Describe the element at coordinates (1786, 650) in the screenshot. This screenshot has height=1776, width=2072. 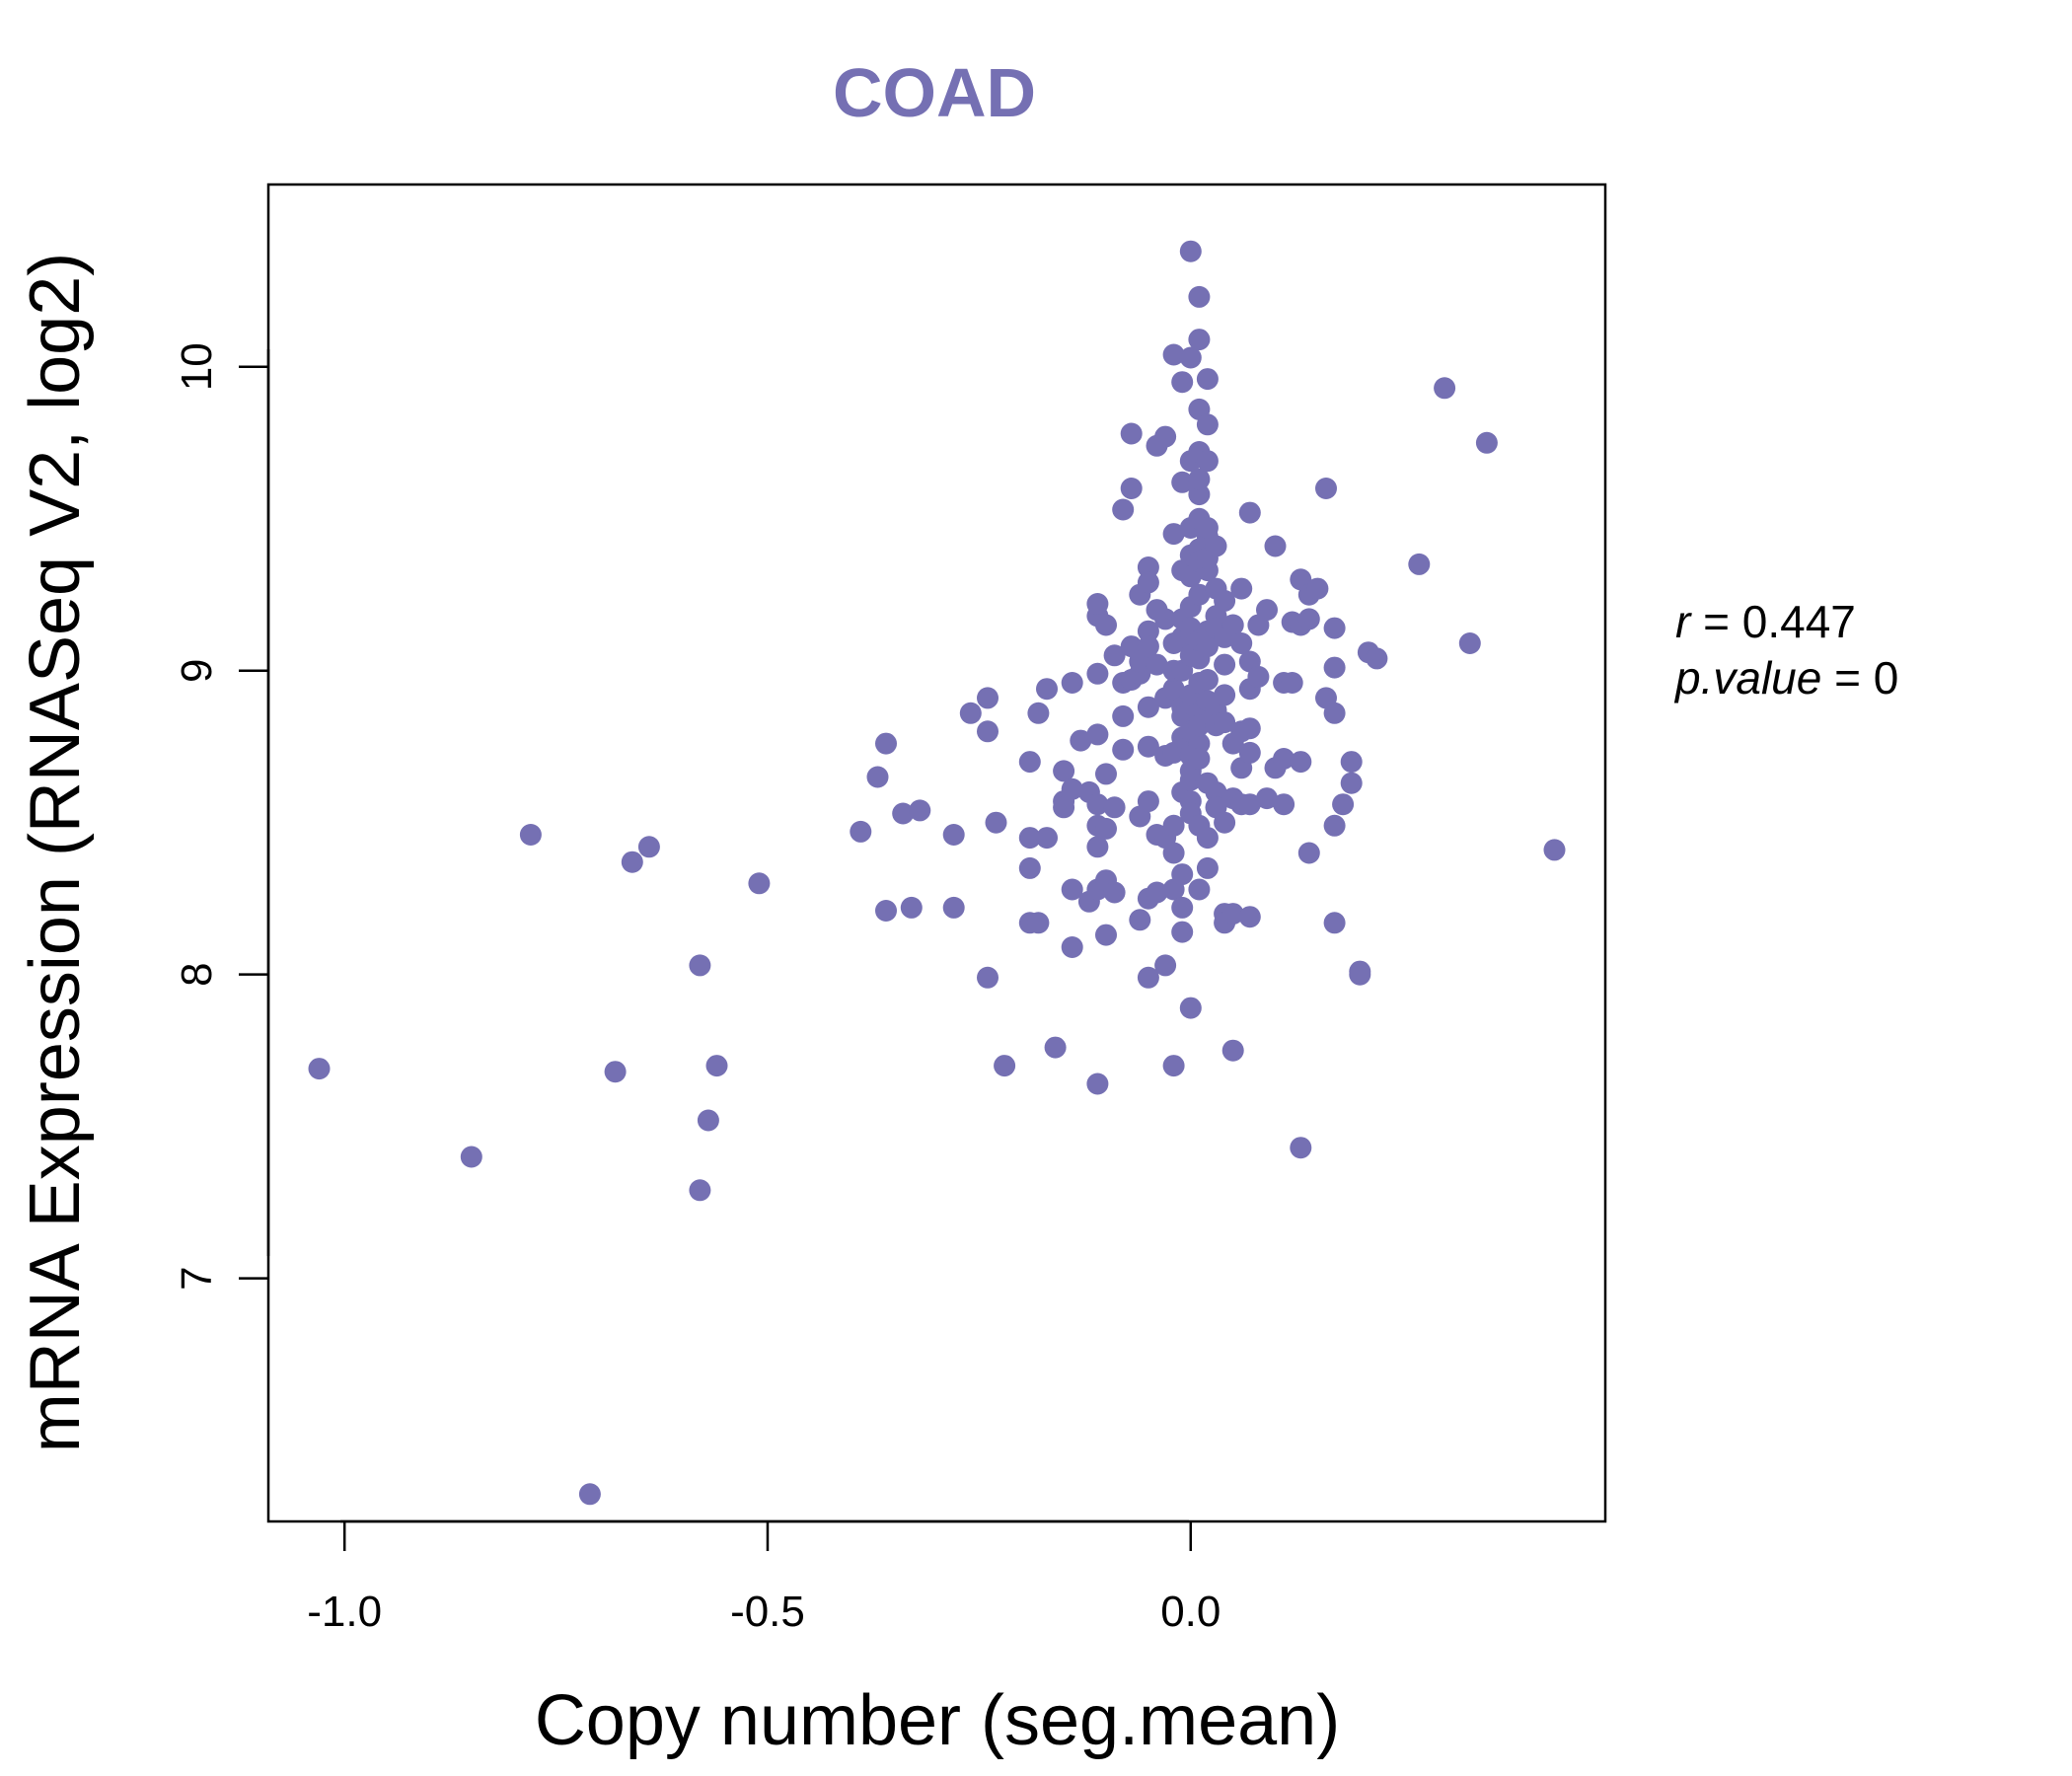
I see `stats-annotation: r = 0.447 p.value = 0` at that location.